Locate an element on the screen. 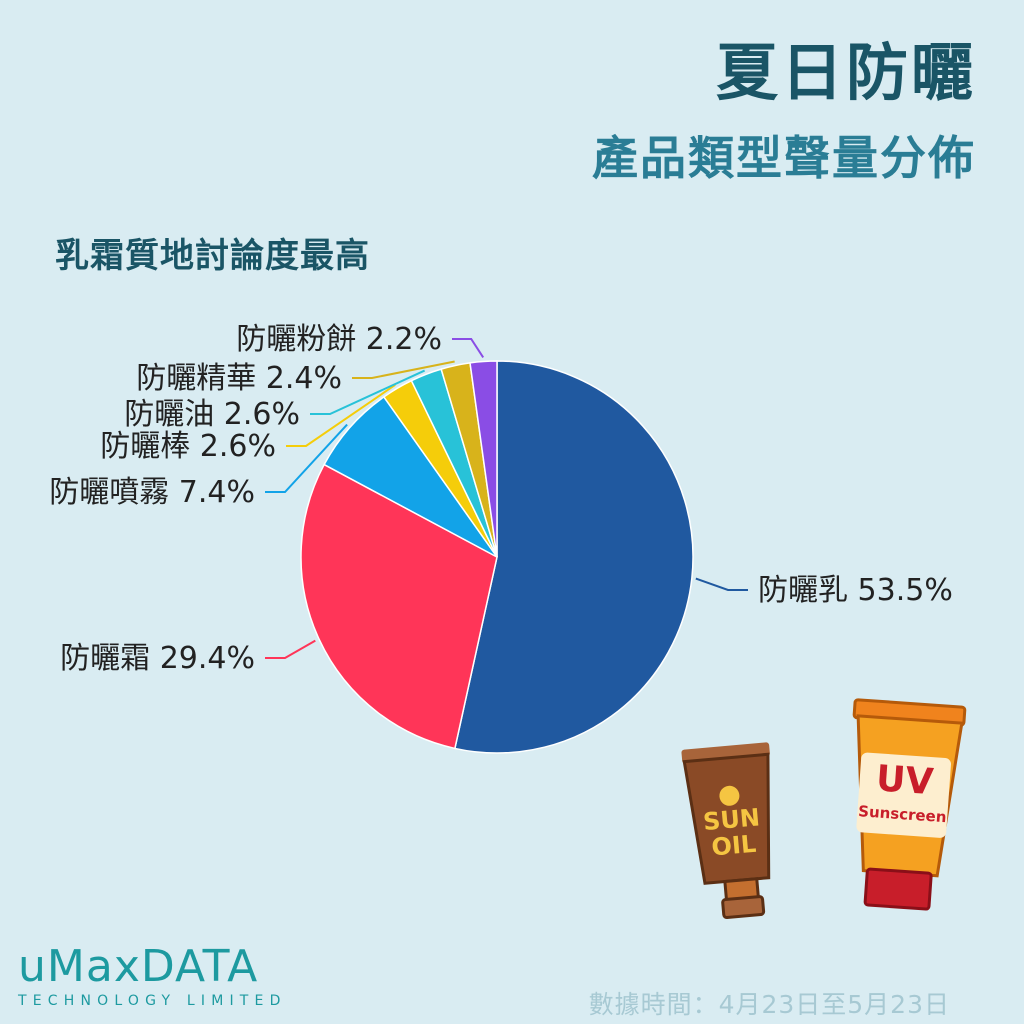 Image resolution: width=1024 pixels, height=1024 pixels. slice-label: 防曬乳 53.5% is located at coordinates (855, 590).